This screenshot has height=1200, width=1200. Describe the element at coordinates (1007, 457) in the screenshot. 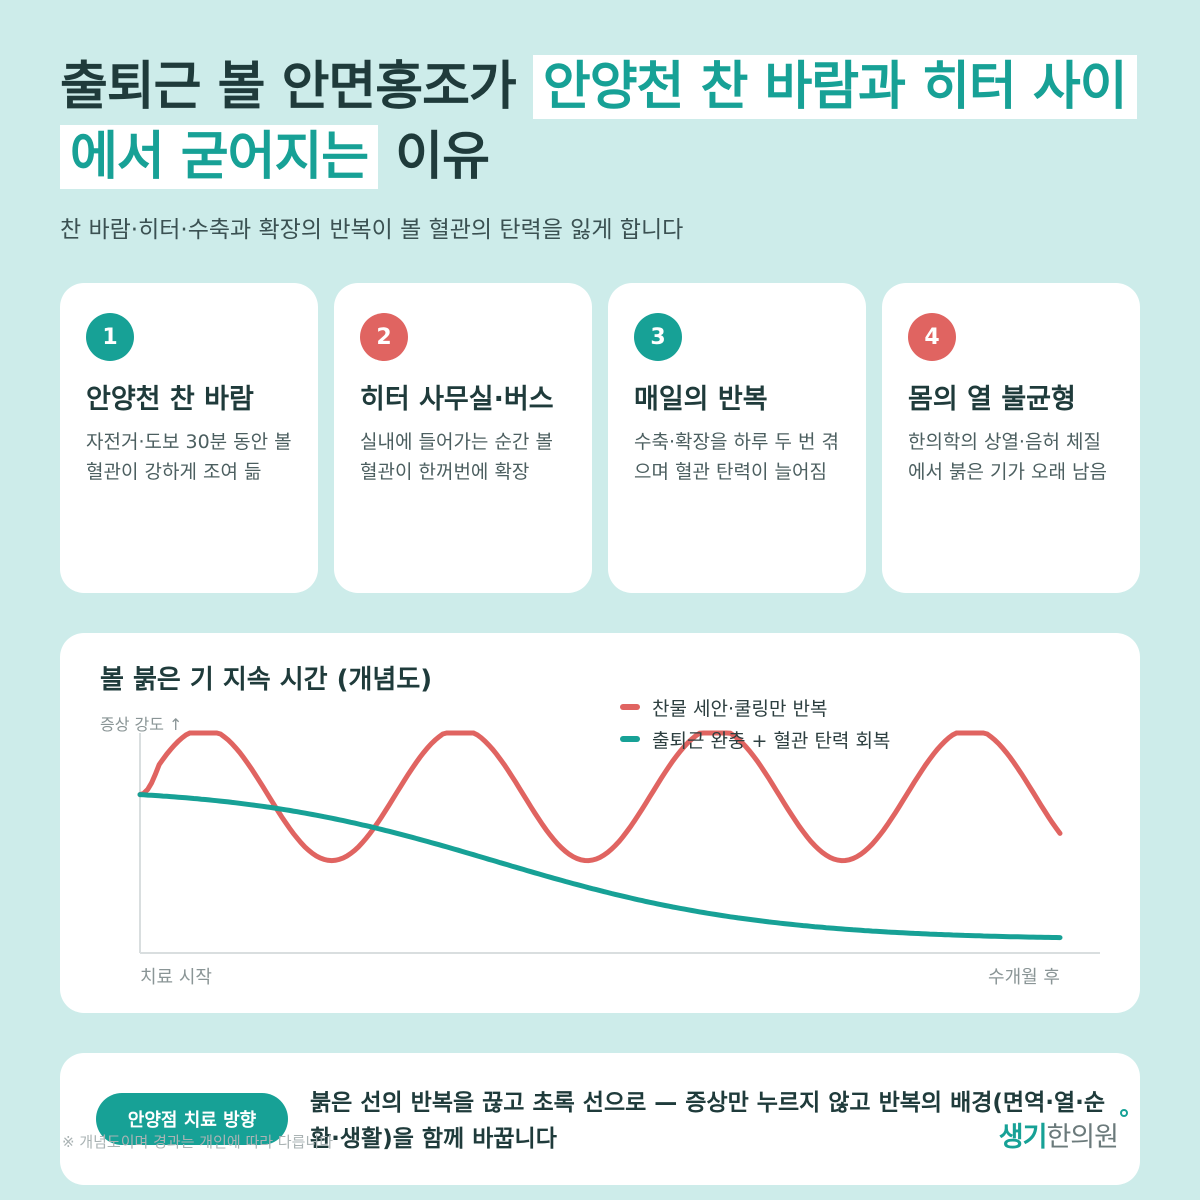

I see `card-description: 한의학의 상열·음허 체질에서 붉은 기가 오래 남음` at that location.